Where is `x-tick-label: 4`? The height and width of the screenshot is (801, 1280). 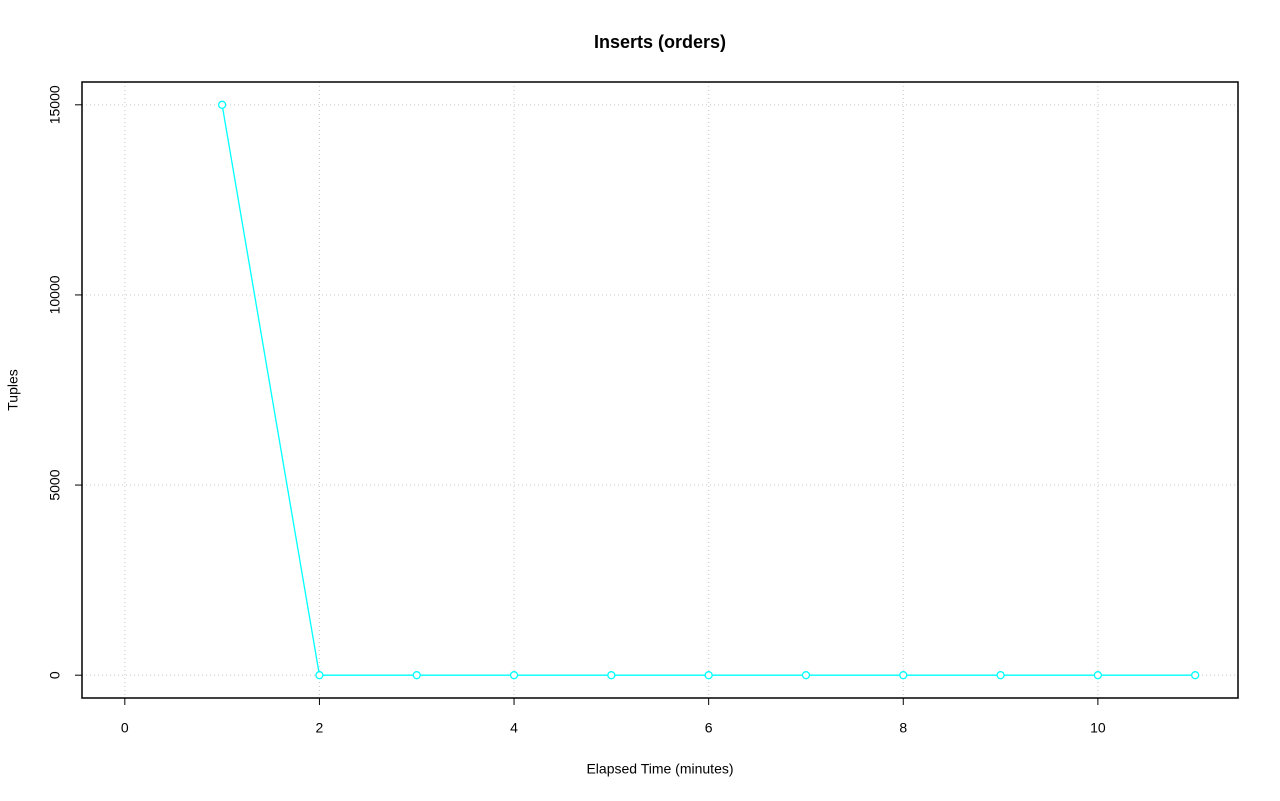
x-tick-label: 4 is located at coordinates (514, 728).